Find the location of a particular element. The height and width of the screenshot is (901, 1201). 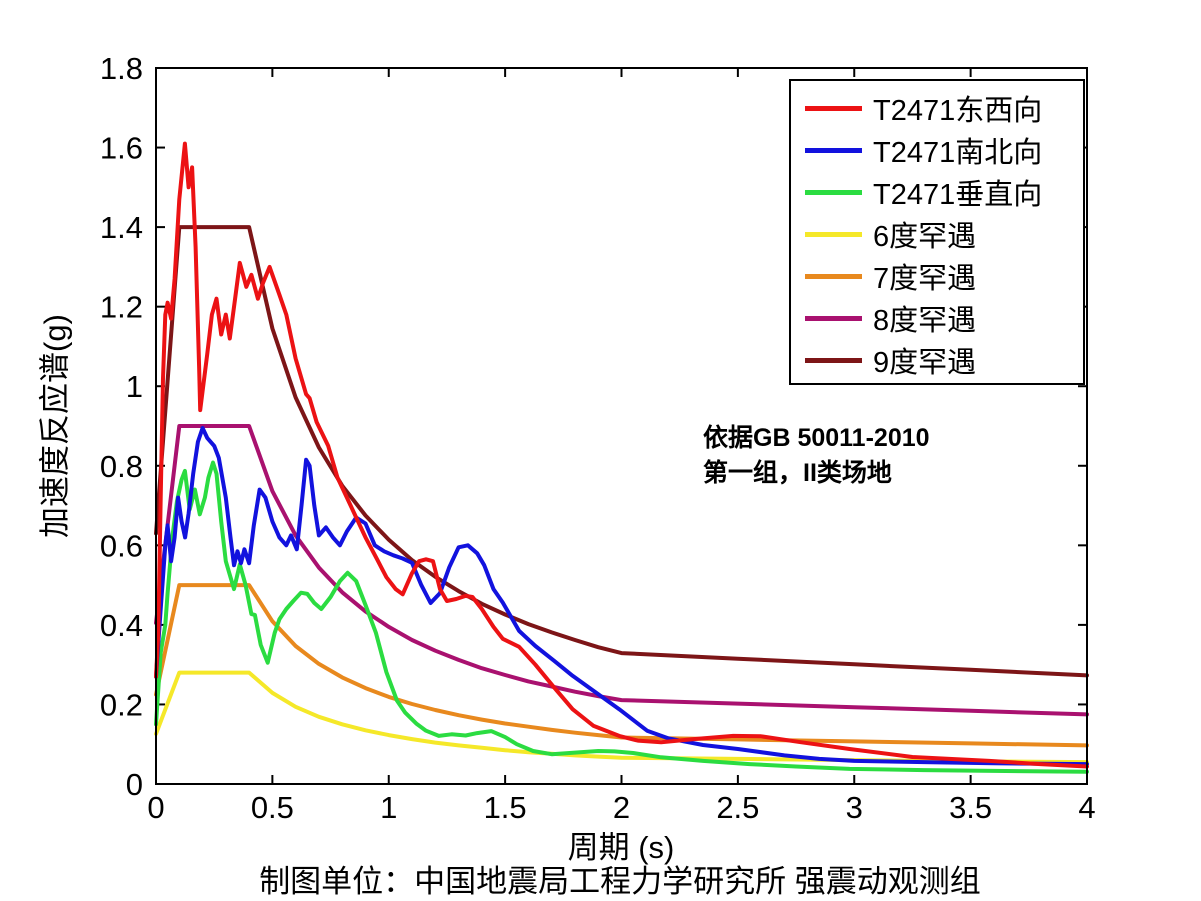

x-tick-label: 4 is located at coordinates (1086, 807).